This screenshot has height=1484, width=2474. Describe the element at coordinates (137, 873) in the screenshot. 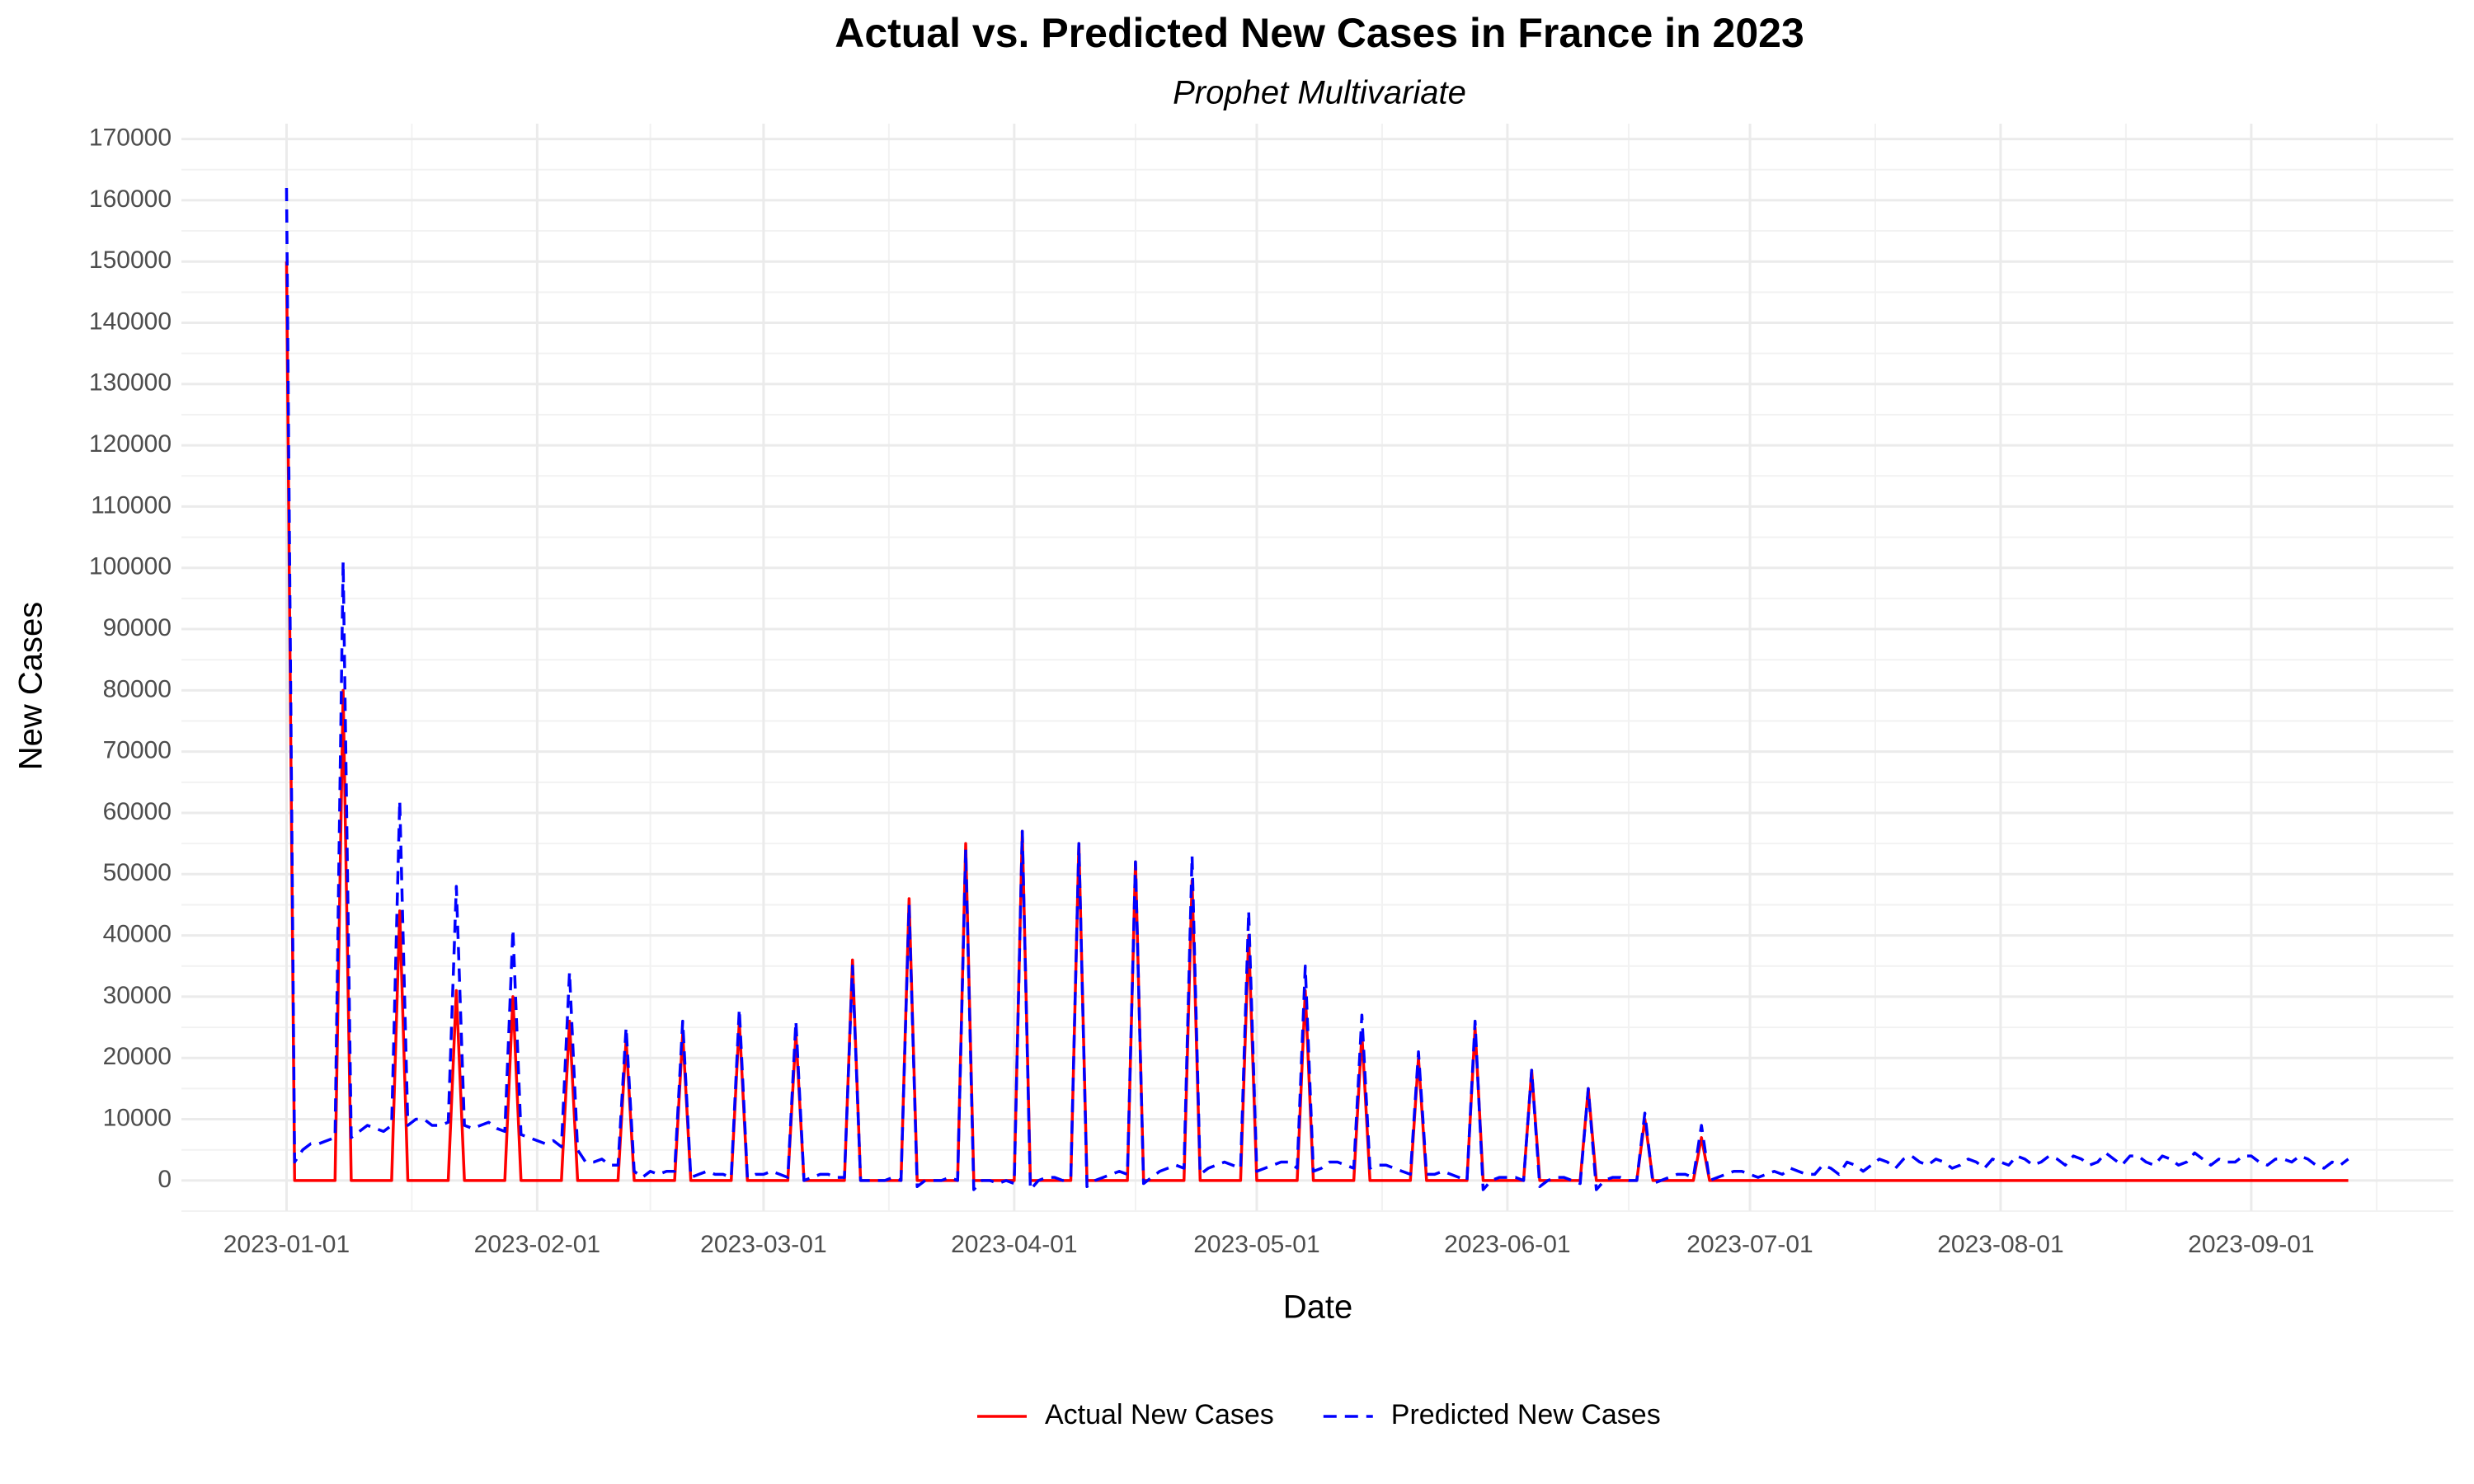

I see `y-tick-label: 50000` at that location.